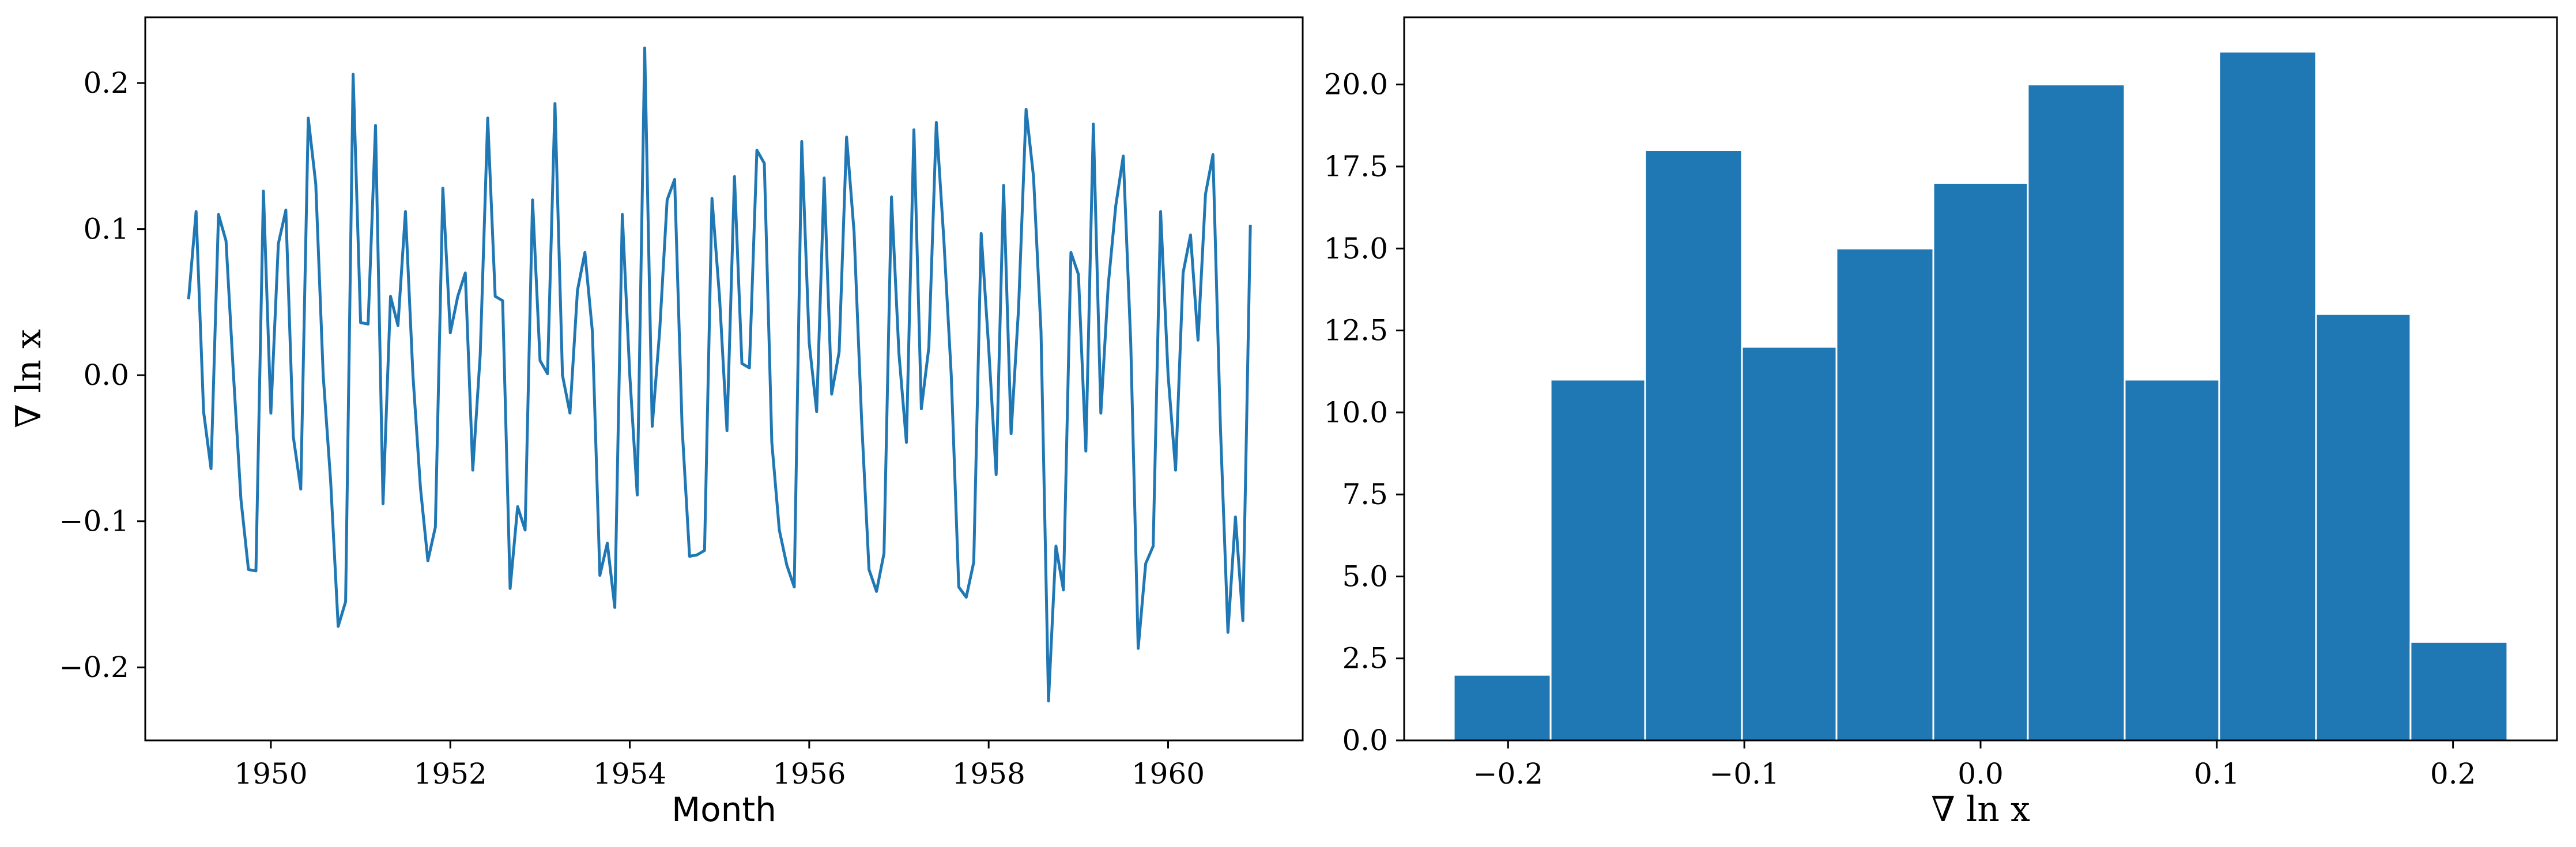 The width and height of the screenshot is (2576, 847). What do you see at coordinates (1356, 412) in the screenshot?
I see `histogram-y-tick-label: 10.0` at bounding box center [1356, 412].